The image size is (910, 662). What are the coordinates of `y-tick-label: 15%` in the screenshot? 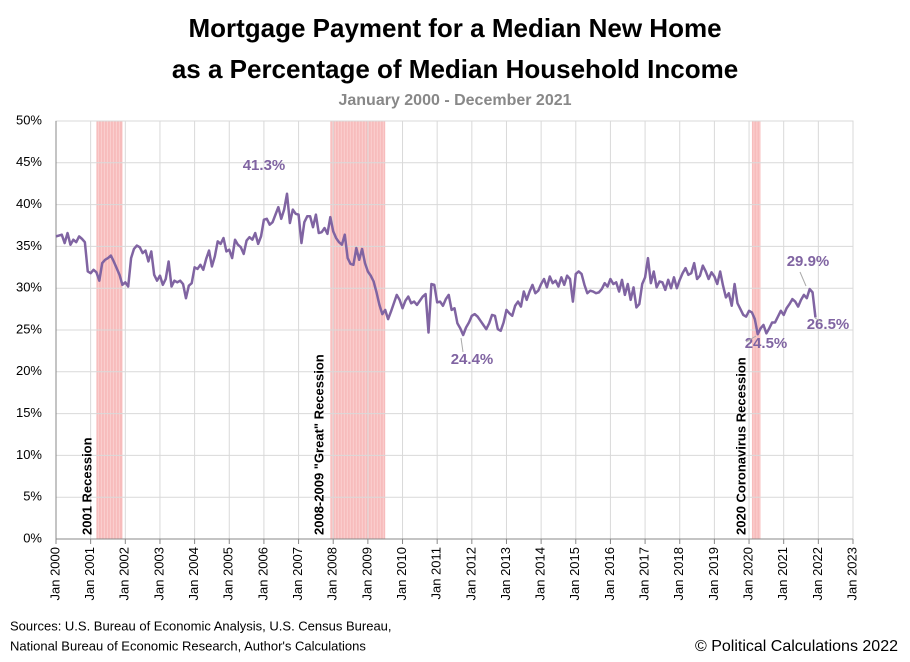 It's located at (29, 412).